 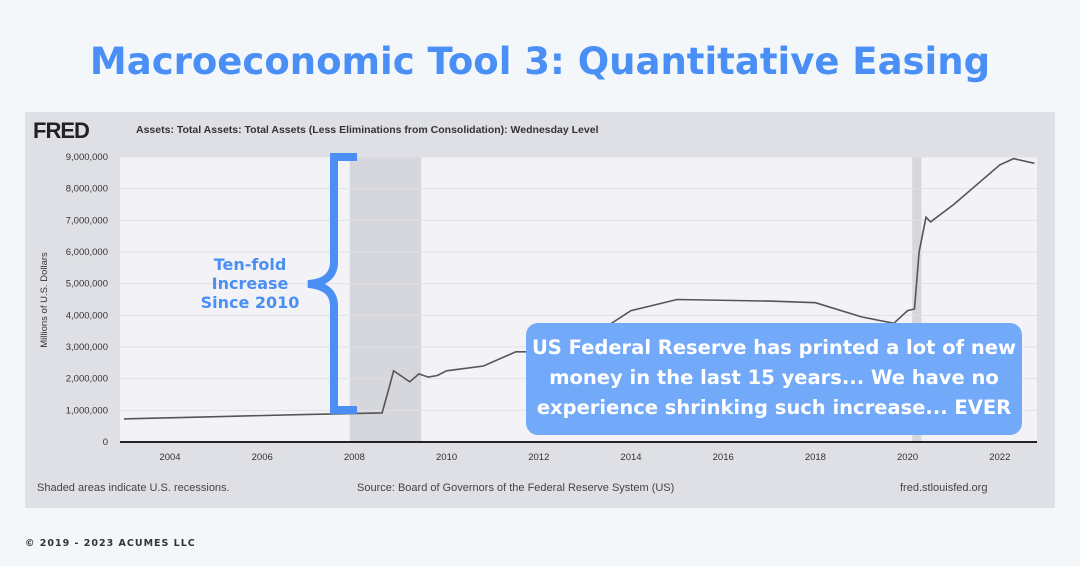 What do you see at coordinates (110, 543) in the screenshot?
I see `copyright: © 2019 - 2023 ACUMES LLC` at bounding box center [110, 543].